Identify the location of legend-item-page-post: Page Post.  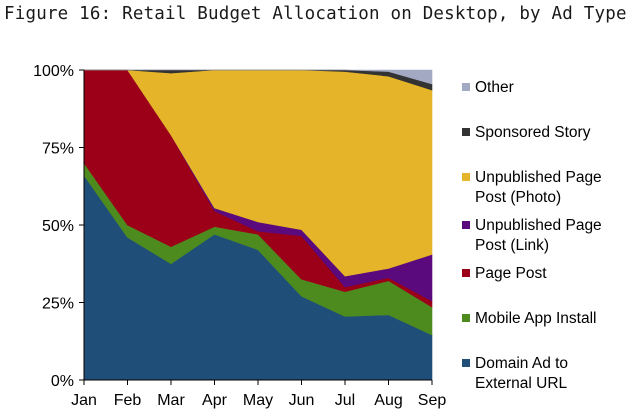
(504, 273).